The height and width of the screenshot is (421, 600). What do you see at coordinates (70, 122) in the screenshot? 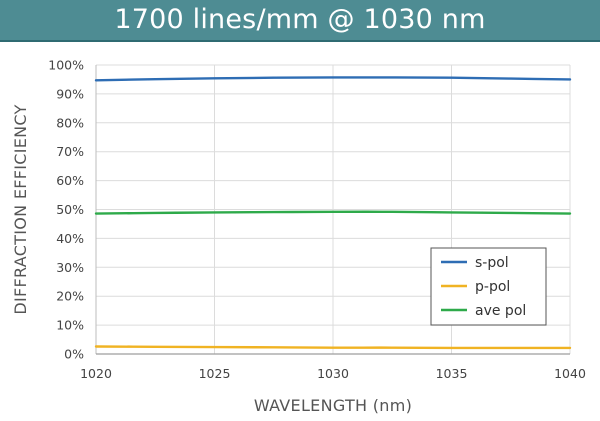
I see `y-tick-label: 80%` at bounding box center [70, 122].